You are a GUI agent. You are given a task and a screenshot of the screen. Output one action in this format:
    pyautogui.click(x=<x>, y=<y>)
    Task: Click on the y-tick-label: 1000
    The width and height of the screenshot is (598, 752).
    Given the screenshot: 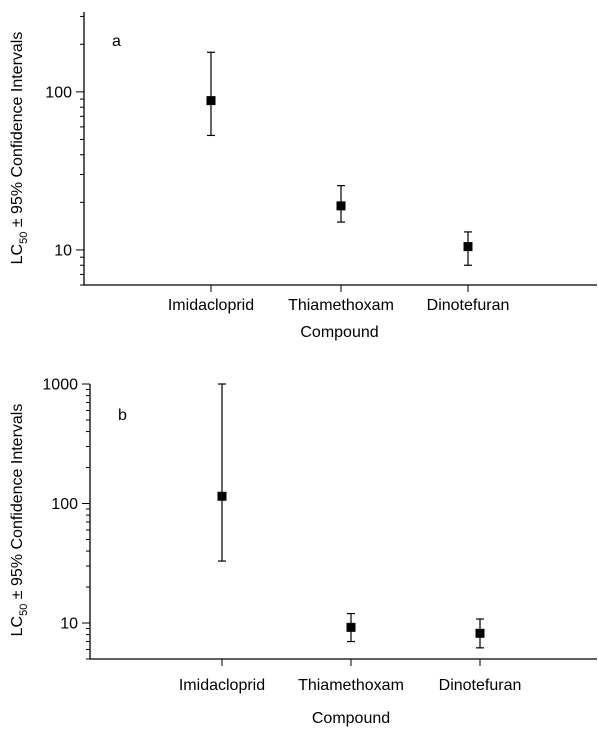 What is the action you would take?
    pyautogui.click(x=60, y=385)
    